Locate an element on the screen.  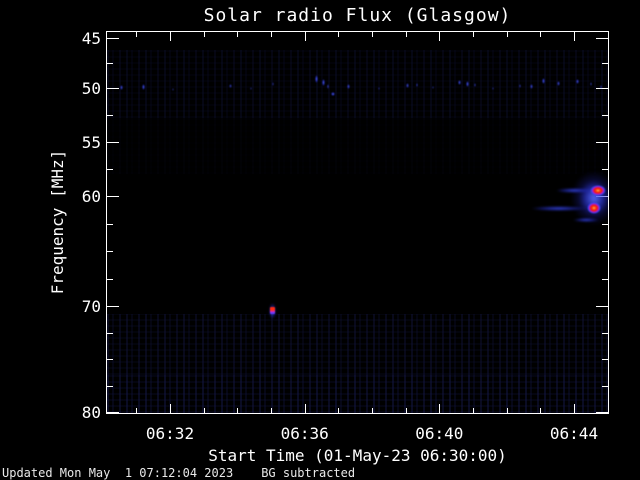
burst-dash-upper is located at coordinates (574, 190).